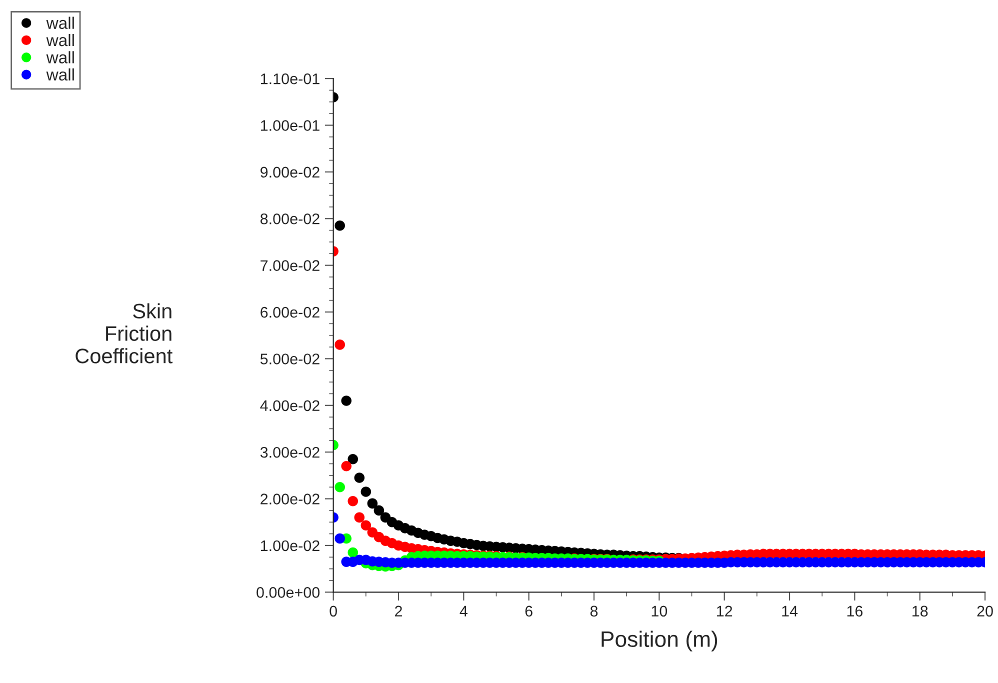  Describe the element at coordinates (594, 611) in the screenshot. I see `x-tick-label: 8` at that location.